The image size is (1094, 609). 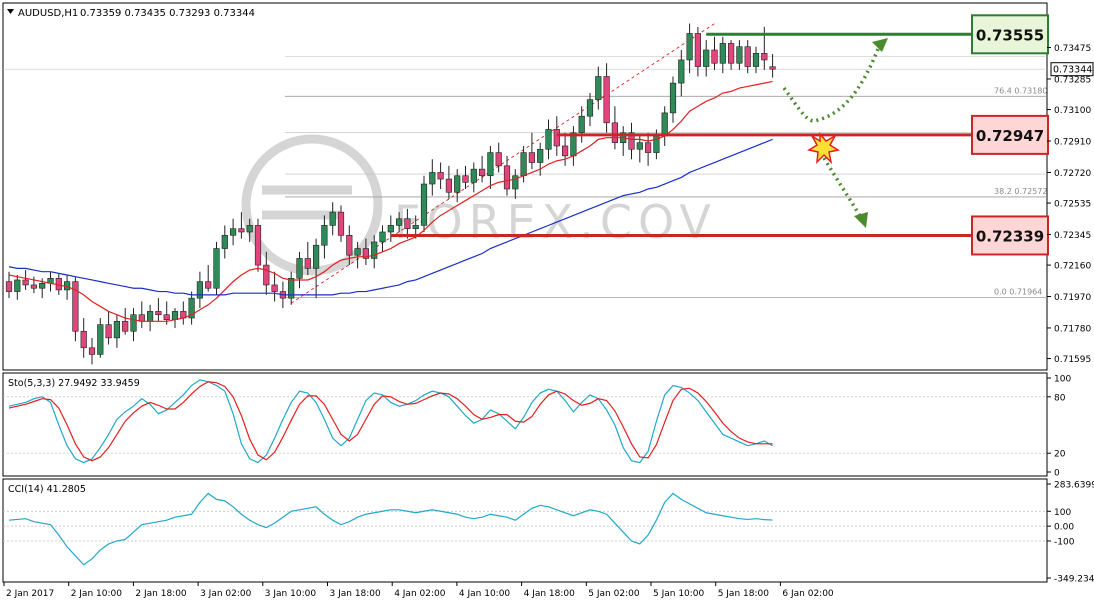 I want to click on cci-line, so click(x=525, y=529).